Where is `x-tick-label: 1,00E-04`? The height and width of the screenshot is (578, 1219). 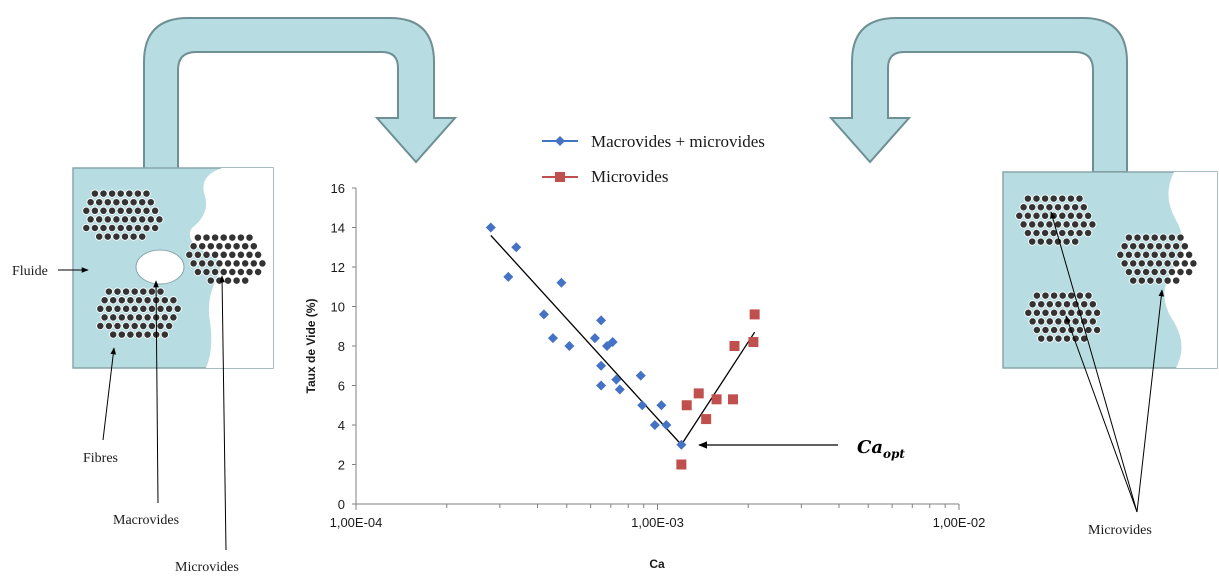
x-tick-label: 1,00E-04 is located at coordinates (356, 522).